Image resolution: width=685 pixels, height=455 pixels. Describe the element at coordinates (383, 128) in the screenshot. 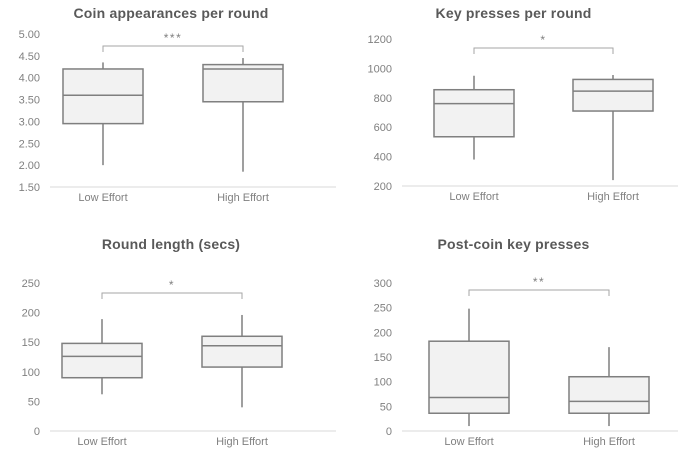

I see `y-axis-tick-label: 600` at that location.